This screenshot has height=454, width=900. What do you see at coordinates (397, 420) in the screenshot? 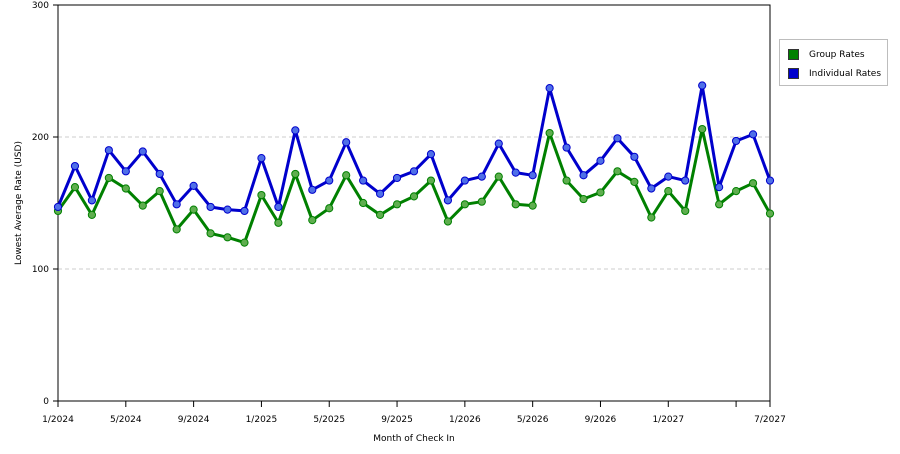
I see `x-tick-label: 9/2025` at bounding box center [397, 420].